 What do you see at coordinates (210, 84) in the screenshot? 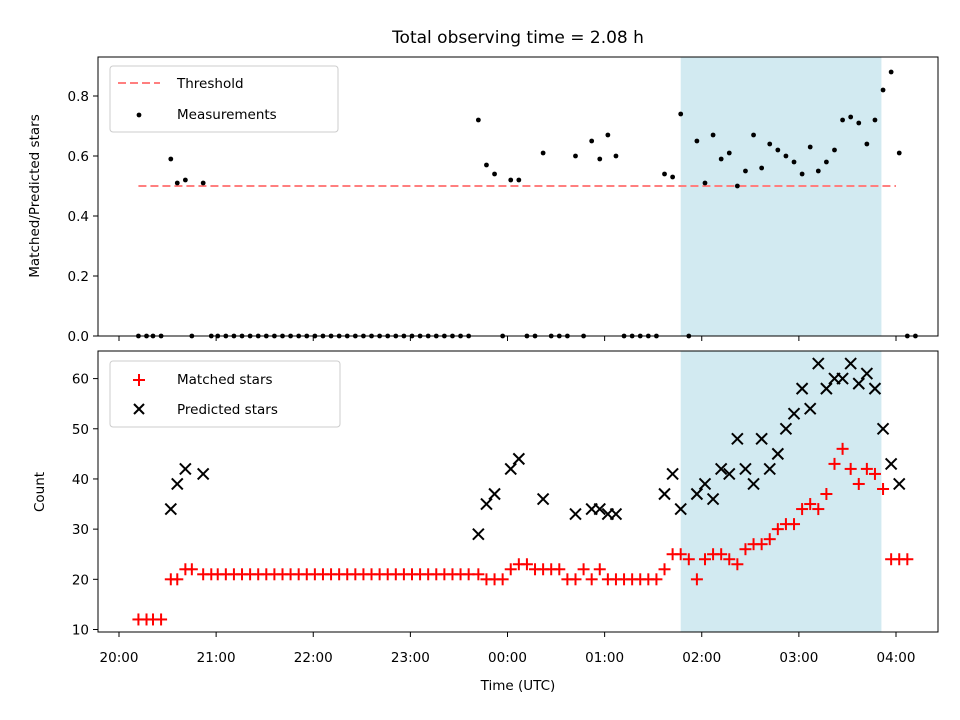
I see `legend-threshold-label: Threshold` at bounding box center [210, 84].